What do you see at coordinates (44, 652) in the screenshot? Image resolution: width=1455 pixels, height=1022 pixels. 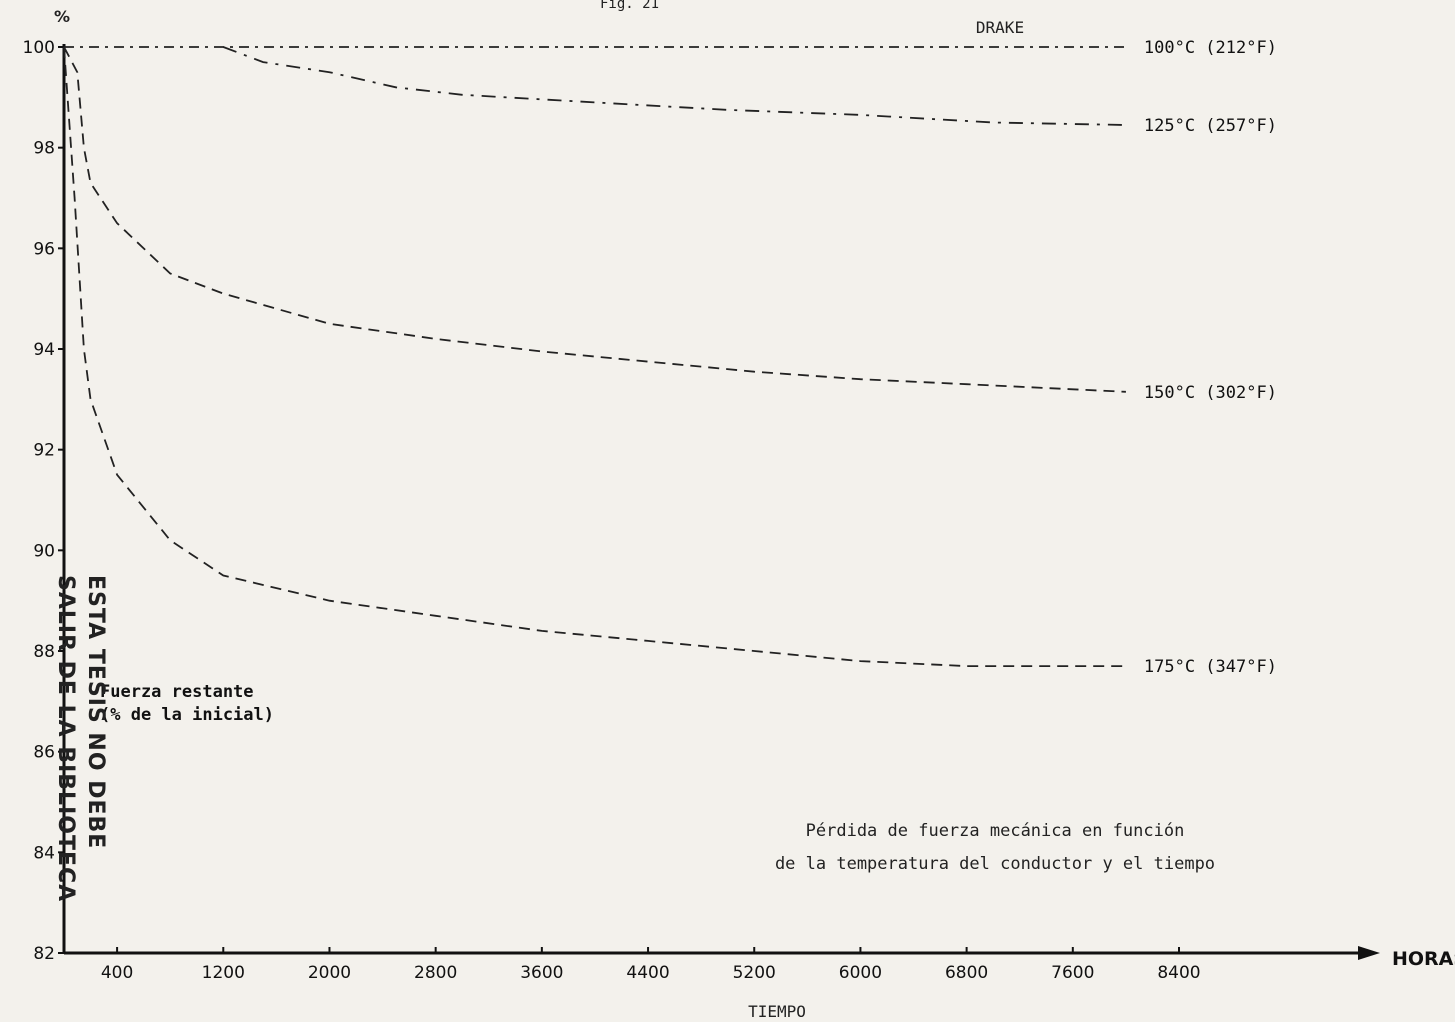 I see `y-tick-label: 88` at bounding box center [44, 652].